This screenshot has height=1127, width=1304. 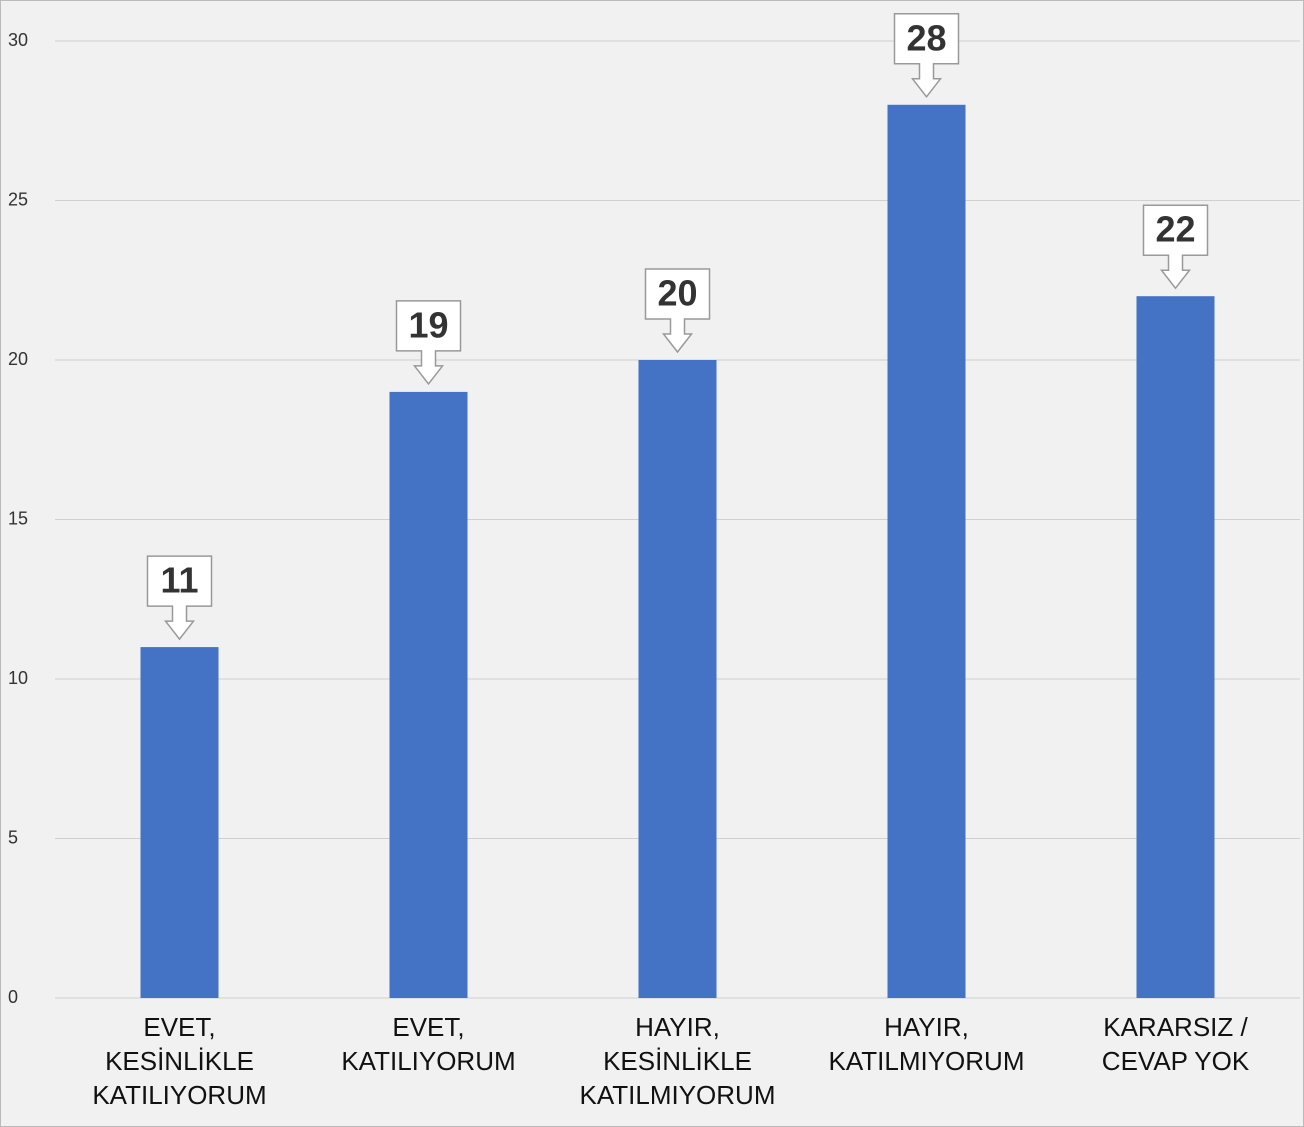 I want to click on y-tick-label: 30, so click(x=18, y=40).